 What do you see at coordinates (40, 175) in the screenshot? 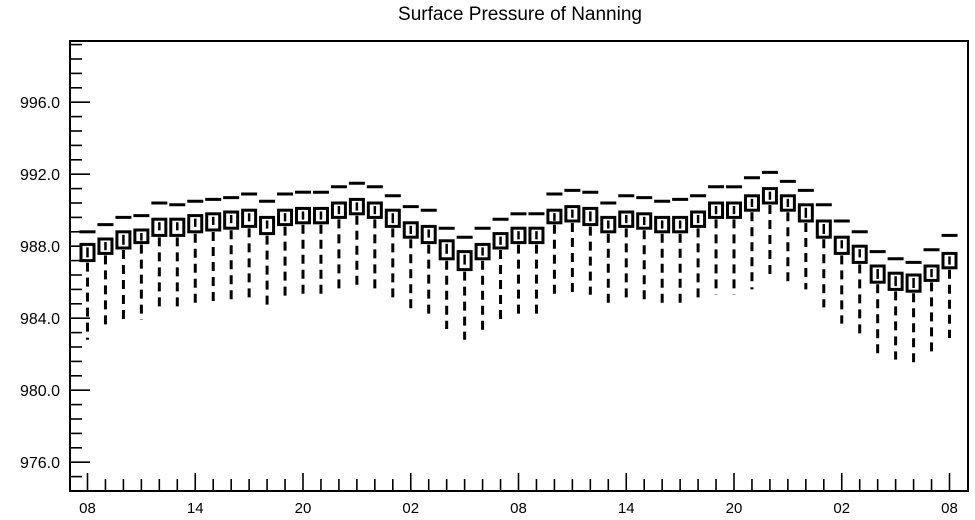
I see `y-tick-label: 992.0` at bounding box center [40, 175].